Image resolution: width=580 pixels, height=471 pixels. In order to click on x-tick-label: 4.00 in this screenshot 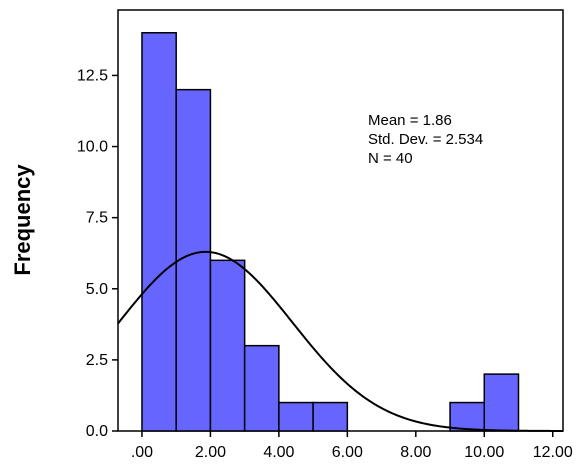, I will do `click(278, 452)`.